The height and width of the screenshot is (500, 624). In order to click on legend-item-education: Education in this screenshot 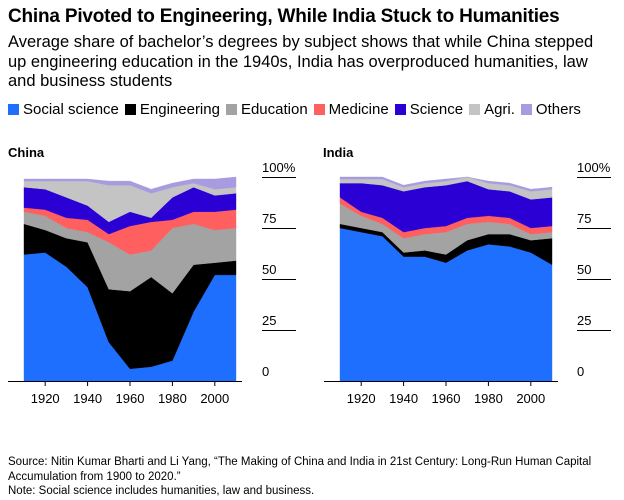, I will do `click(266, 109)`.